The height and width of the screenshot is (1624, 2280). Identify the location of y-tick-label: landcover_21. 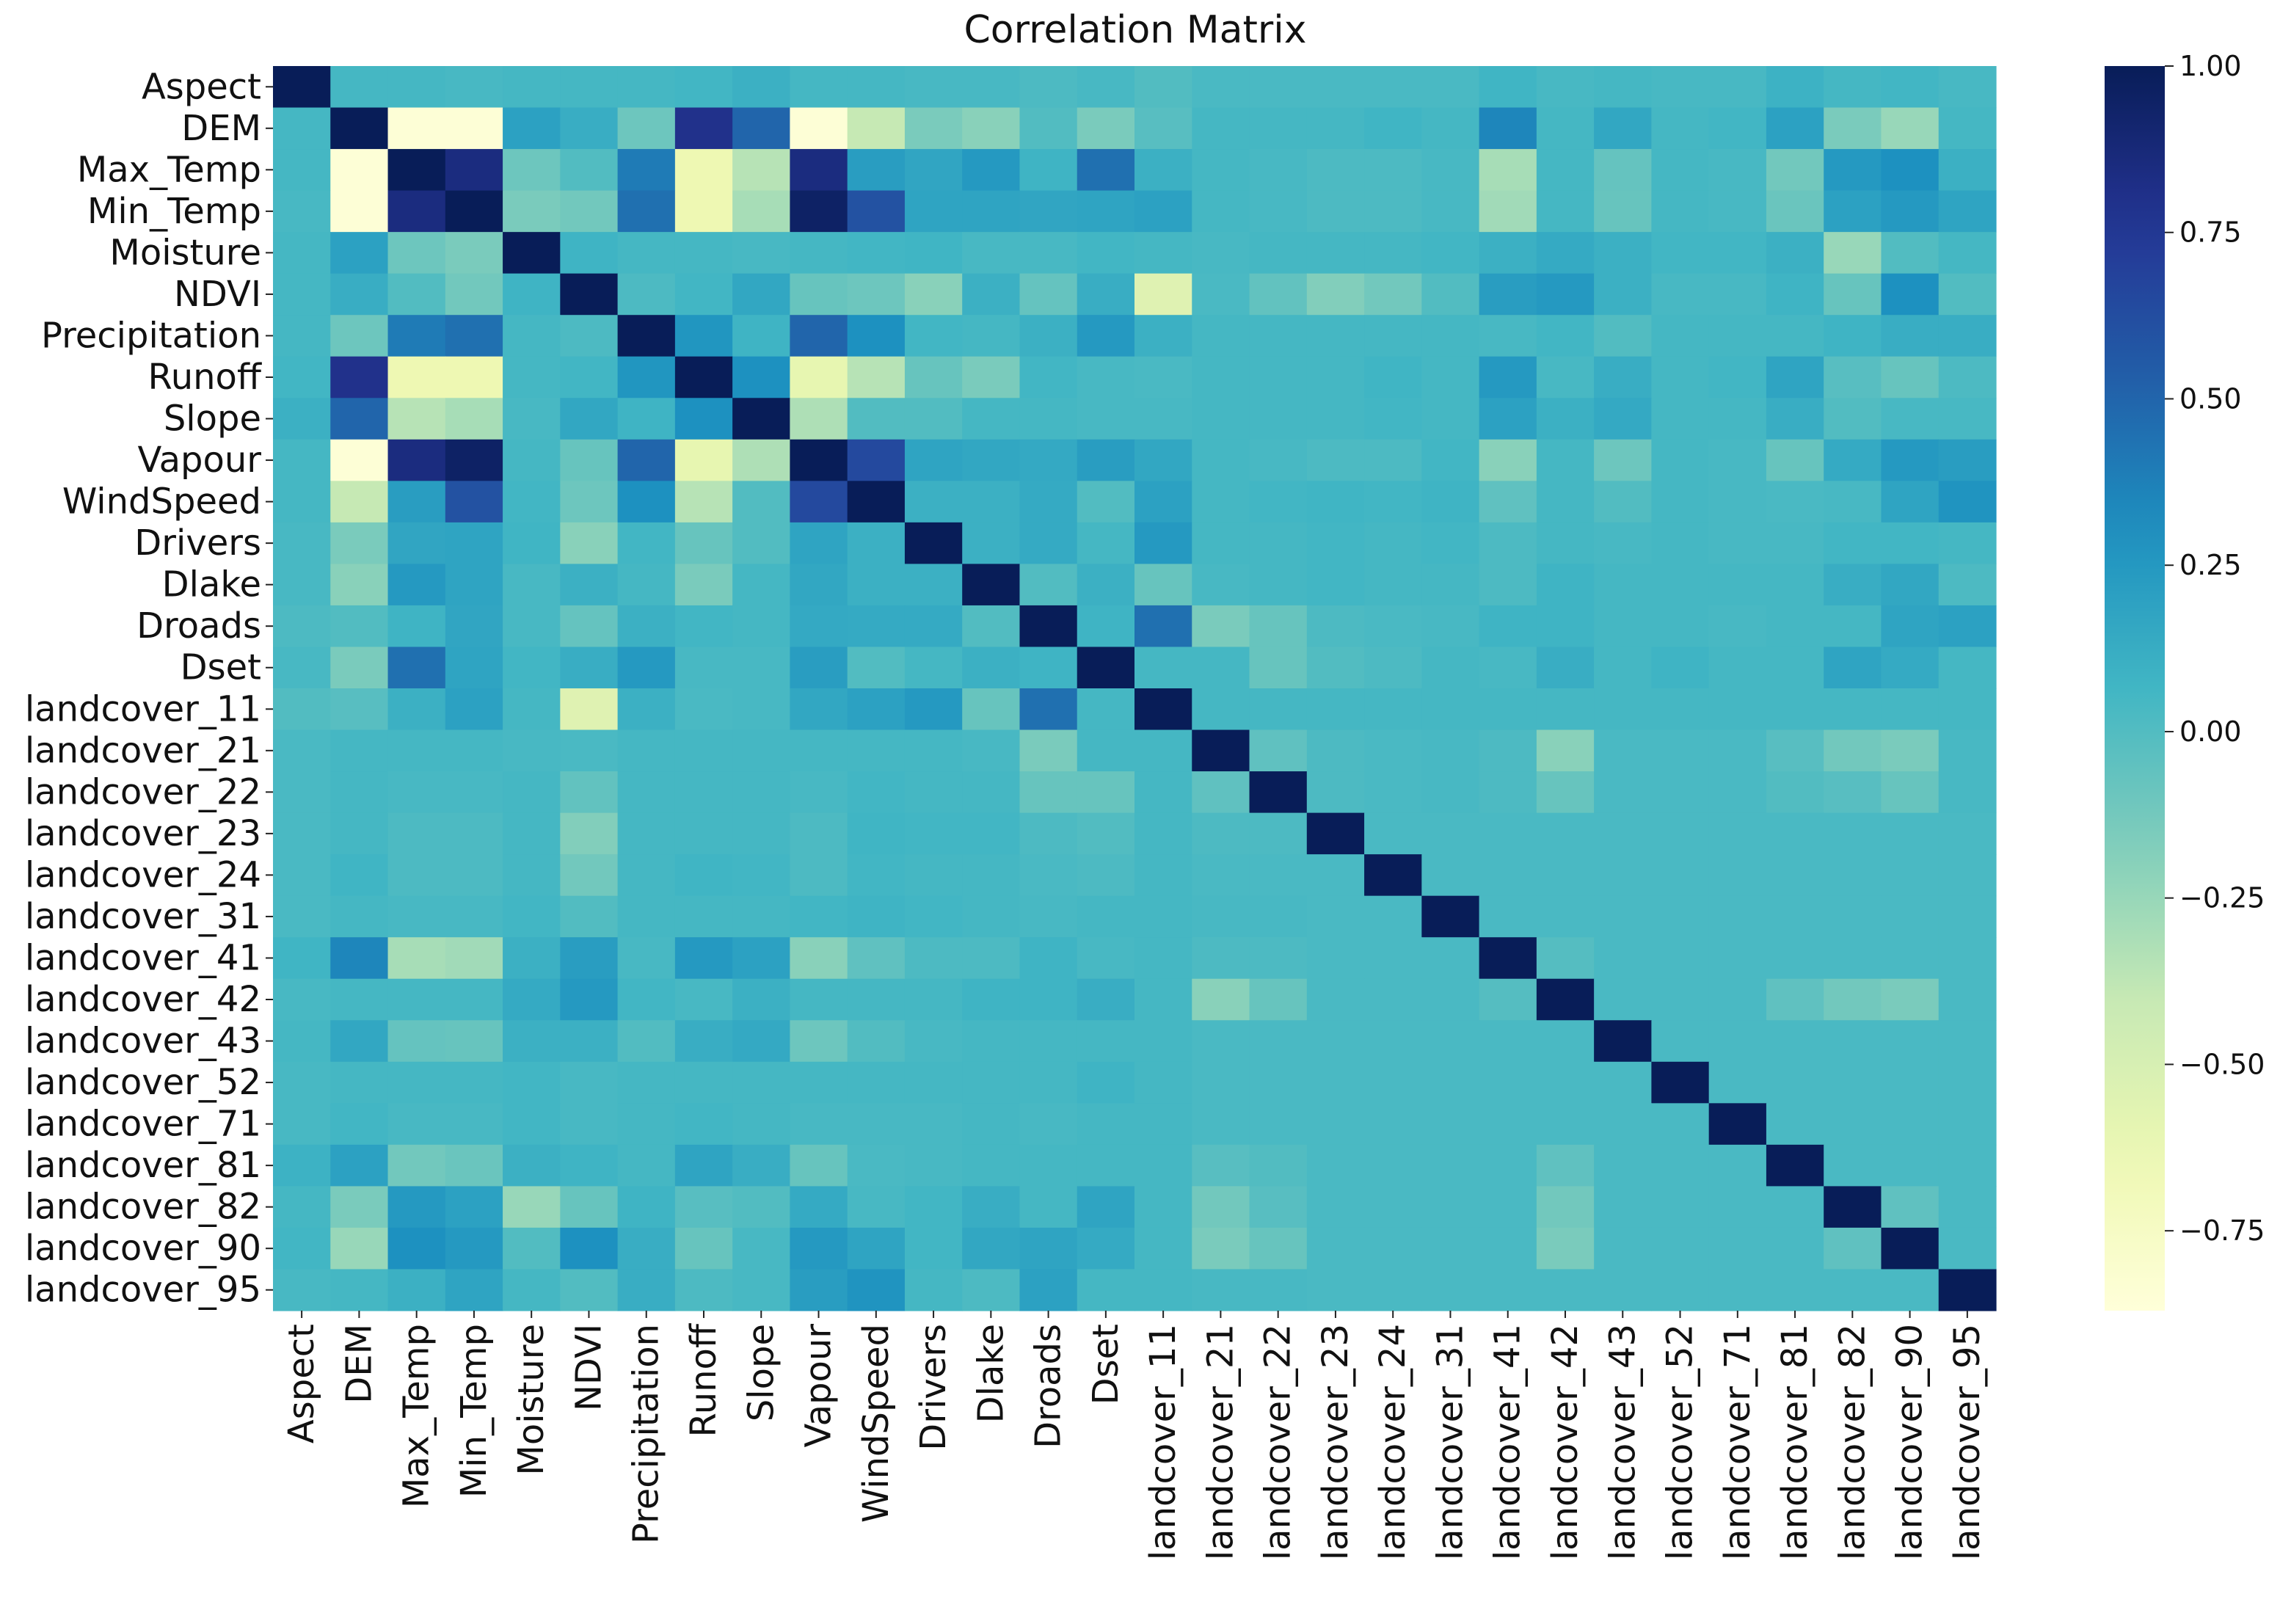
(143, 750).